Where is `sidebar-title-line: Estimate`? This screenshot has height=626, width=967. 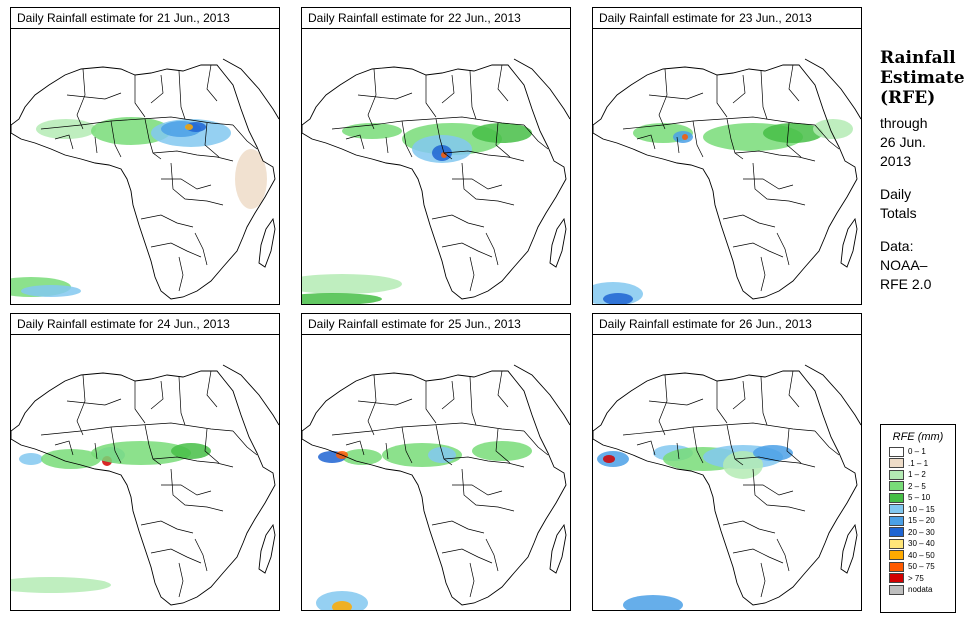 sidebar-title-line: Estimate is located at coordinates (922, 78).